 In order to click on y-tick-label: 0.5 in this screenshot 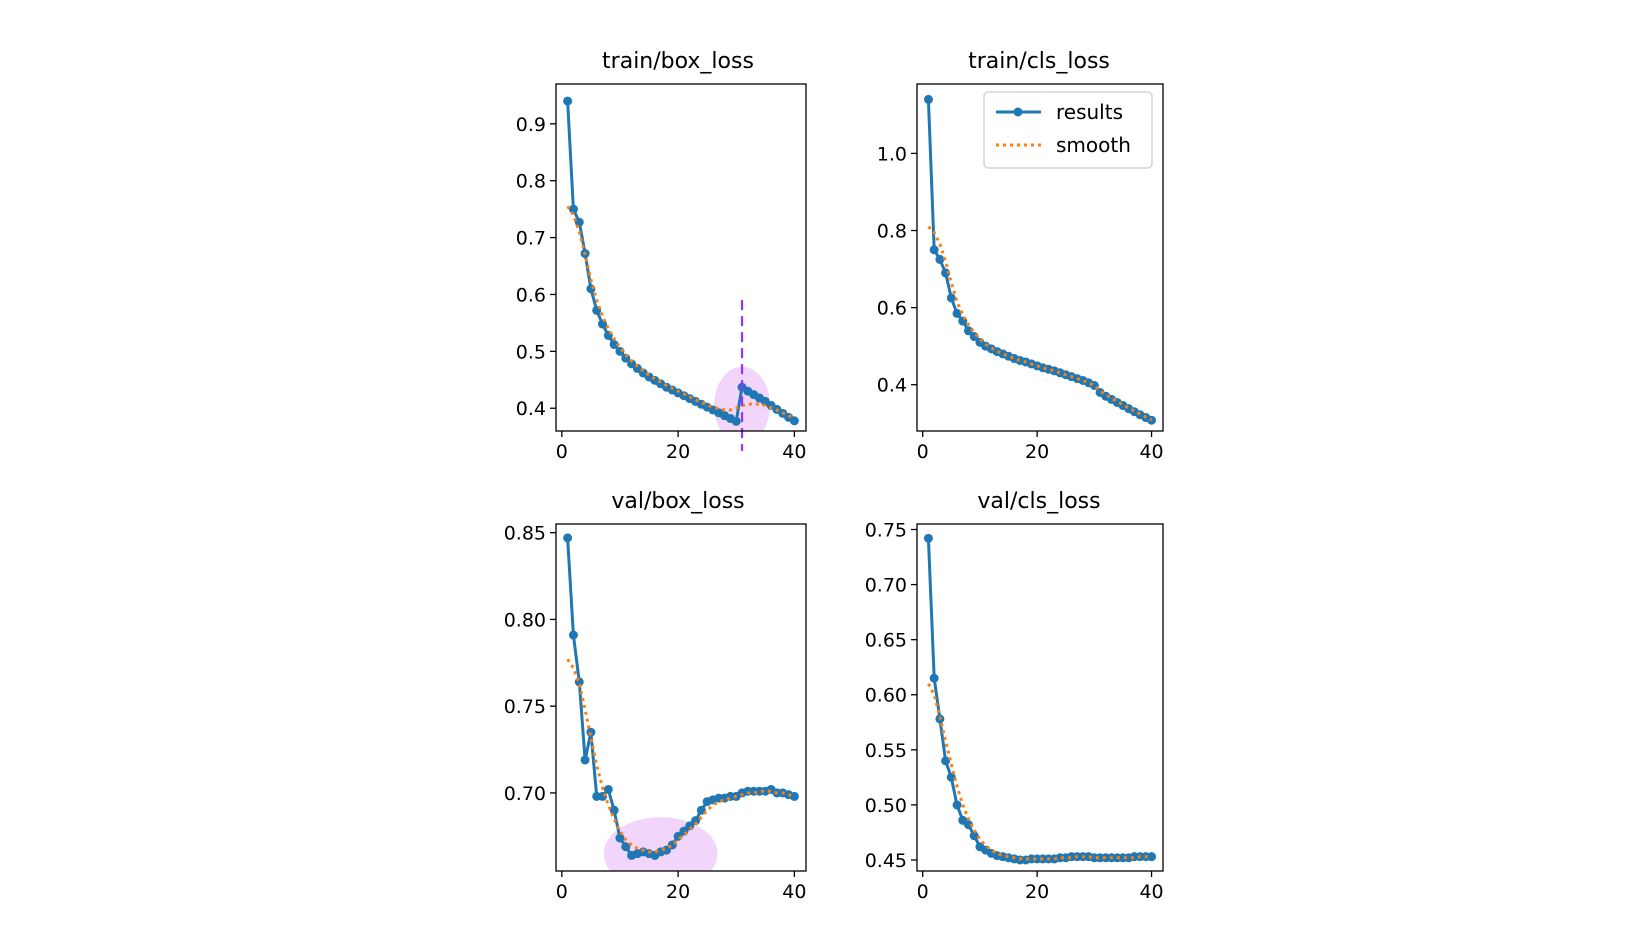, I will do `click(531, 352)`.